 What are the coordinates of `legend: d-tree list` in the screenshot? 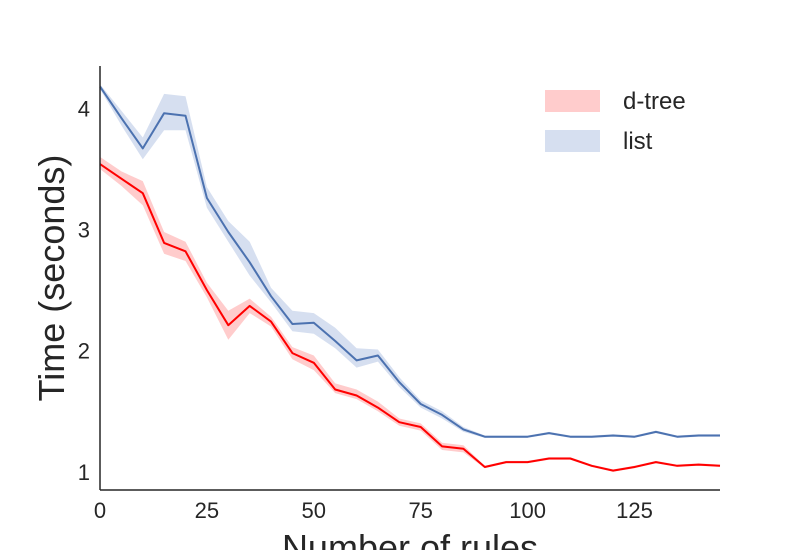 It's located at (615, 121).